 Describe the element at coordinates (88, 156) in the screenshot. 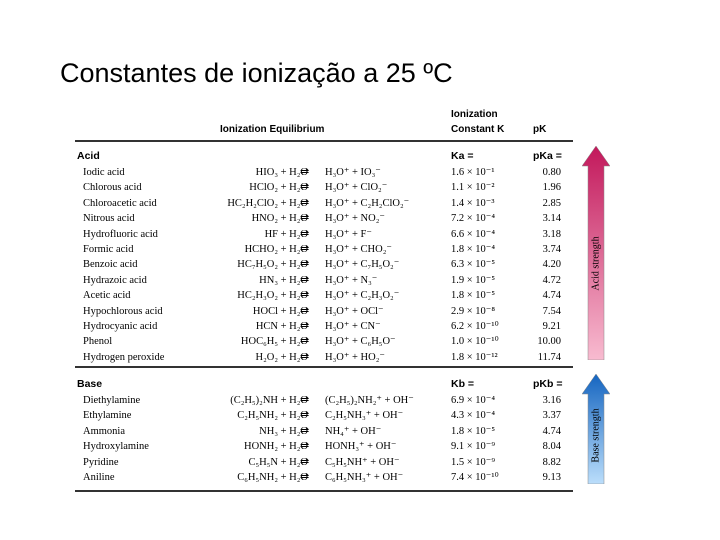

I see `acid-section-label: Acid` at that location.